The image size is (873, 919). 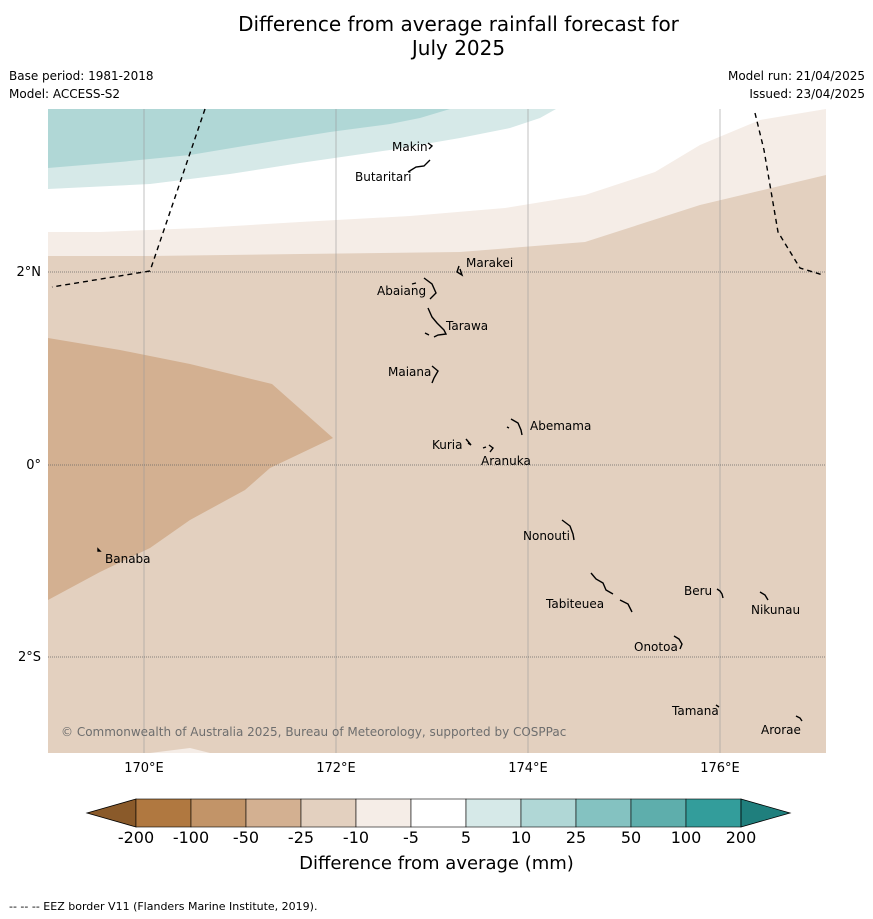 What do you see at coordinates (506, 461) in the screenshot?
I see `label-aranuka: Aranuka` at bounding box center [506, 461].